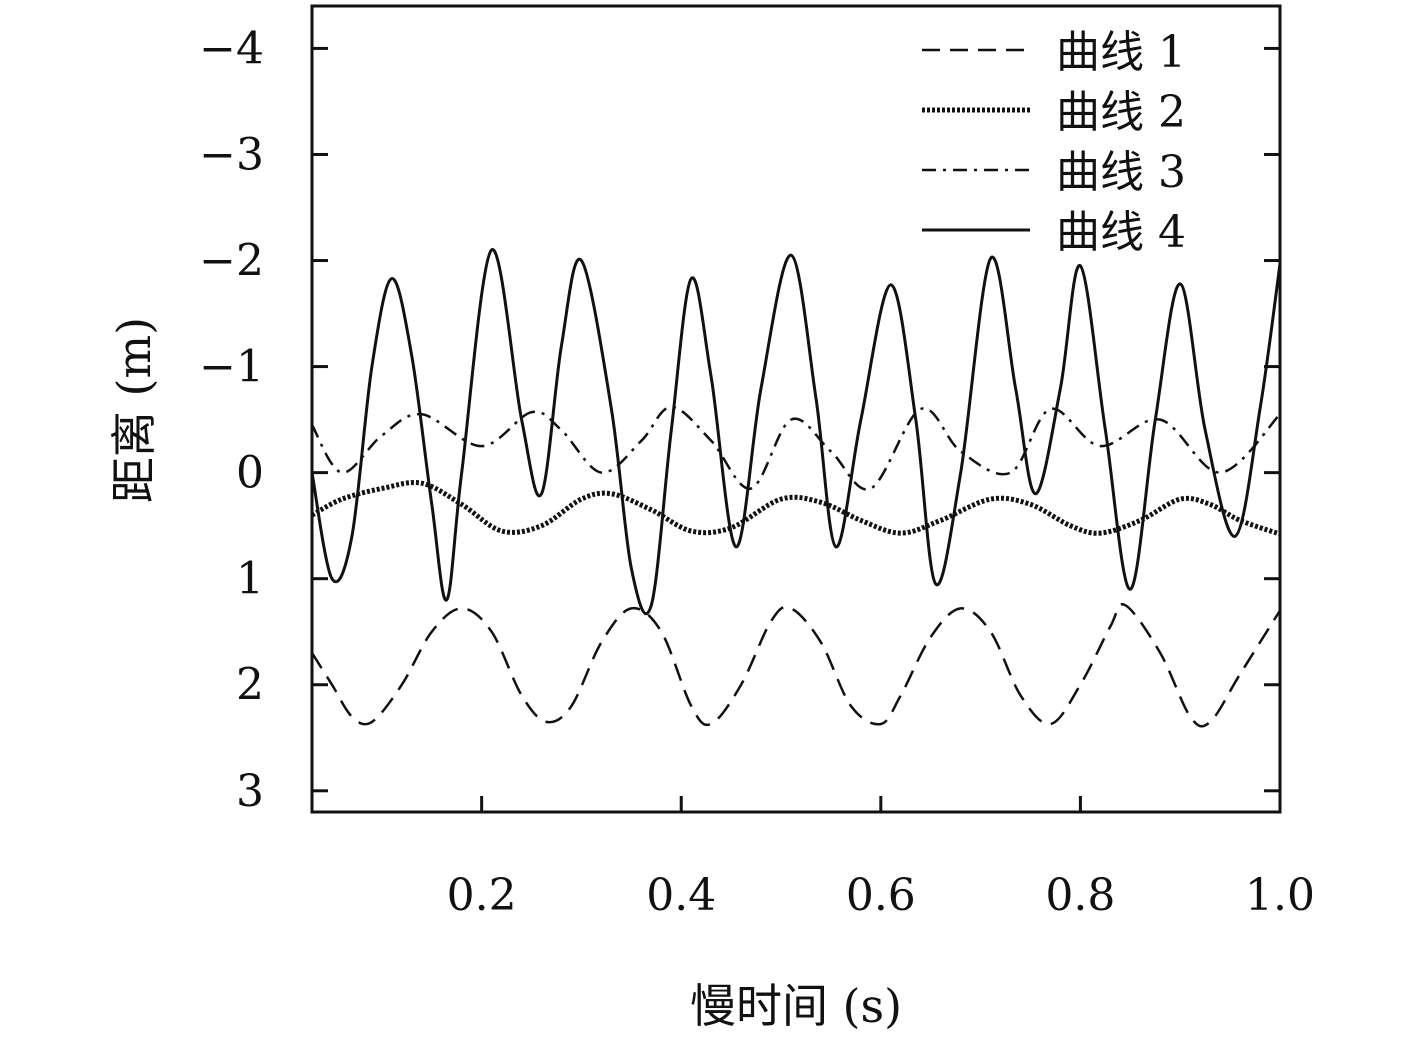  What do you see at coordinates (231, 261) in the screenshot?
I see `y-tick-label: −2` at bounding box center [231, 261].